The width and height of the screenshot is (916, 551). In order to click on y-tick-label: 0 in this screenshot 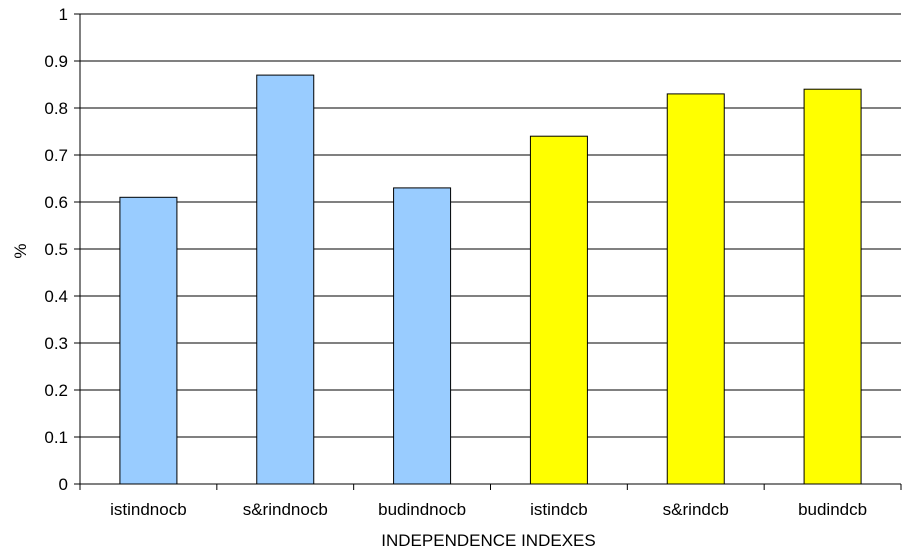, I will do `click(63, 484)`.